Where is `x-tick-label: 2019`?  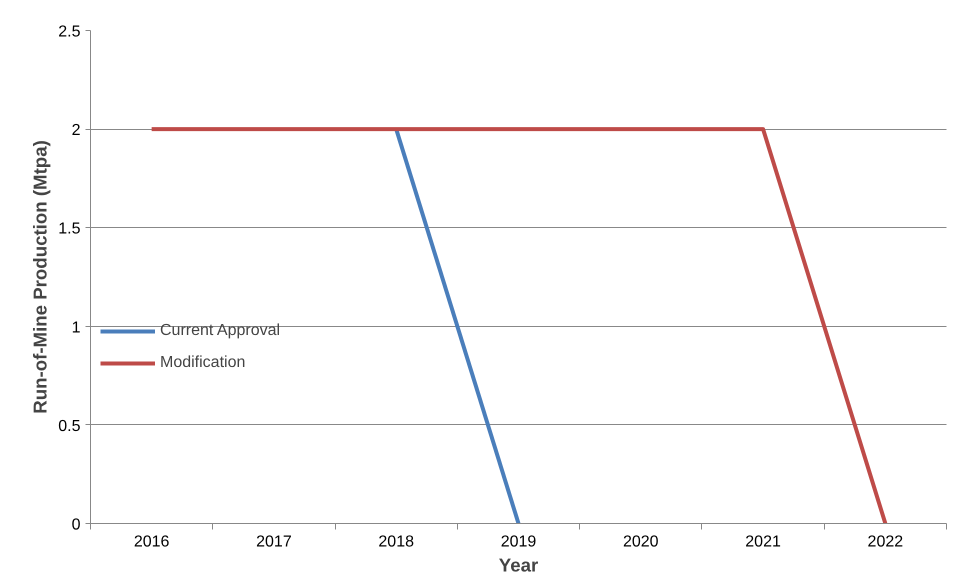
x-tick-label: 2019 is located at coordinates (518, 542).